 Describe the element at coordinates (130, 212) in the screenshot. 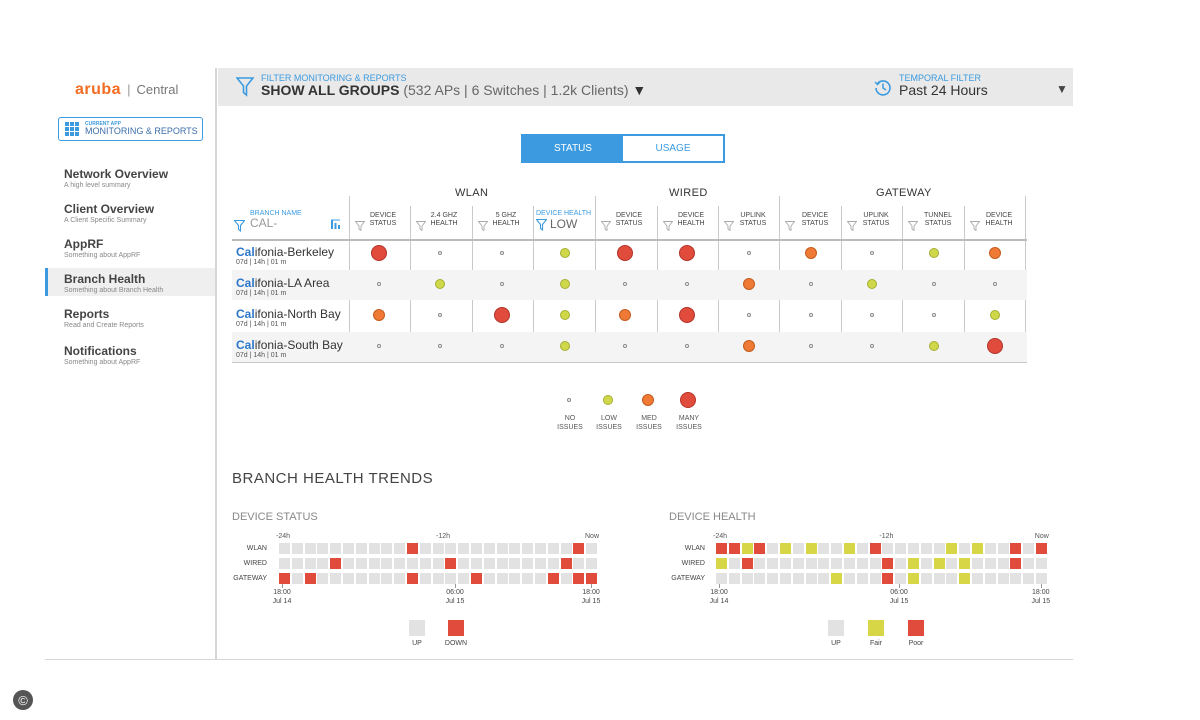

I see `nav-item-client-overview: Client Overview A Client Specific Summary` at that location.